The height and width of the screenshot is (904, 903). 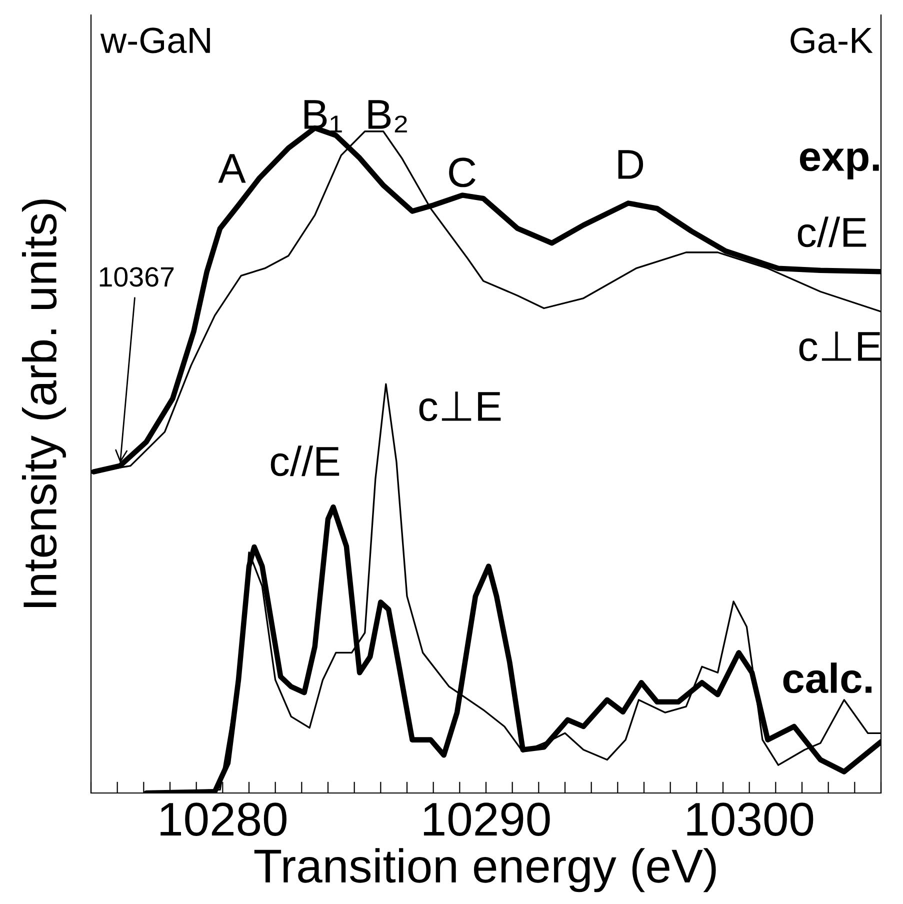 I want to click on x-tick-label: 10300, so click(x=750, y=819).